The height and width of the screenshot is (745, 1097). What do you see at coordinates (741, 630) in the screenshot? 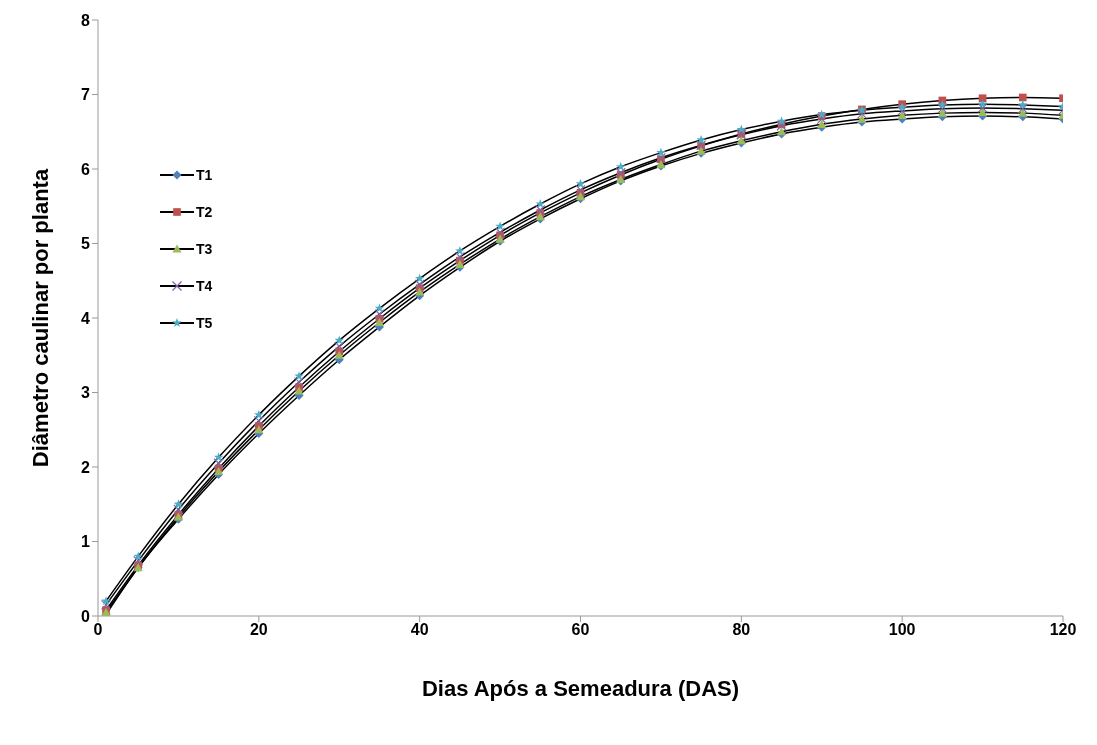
I see `x-tick-label: 80` at bounding box center [741, 630].